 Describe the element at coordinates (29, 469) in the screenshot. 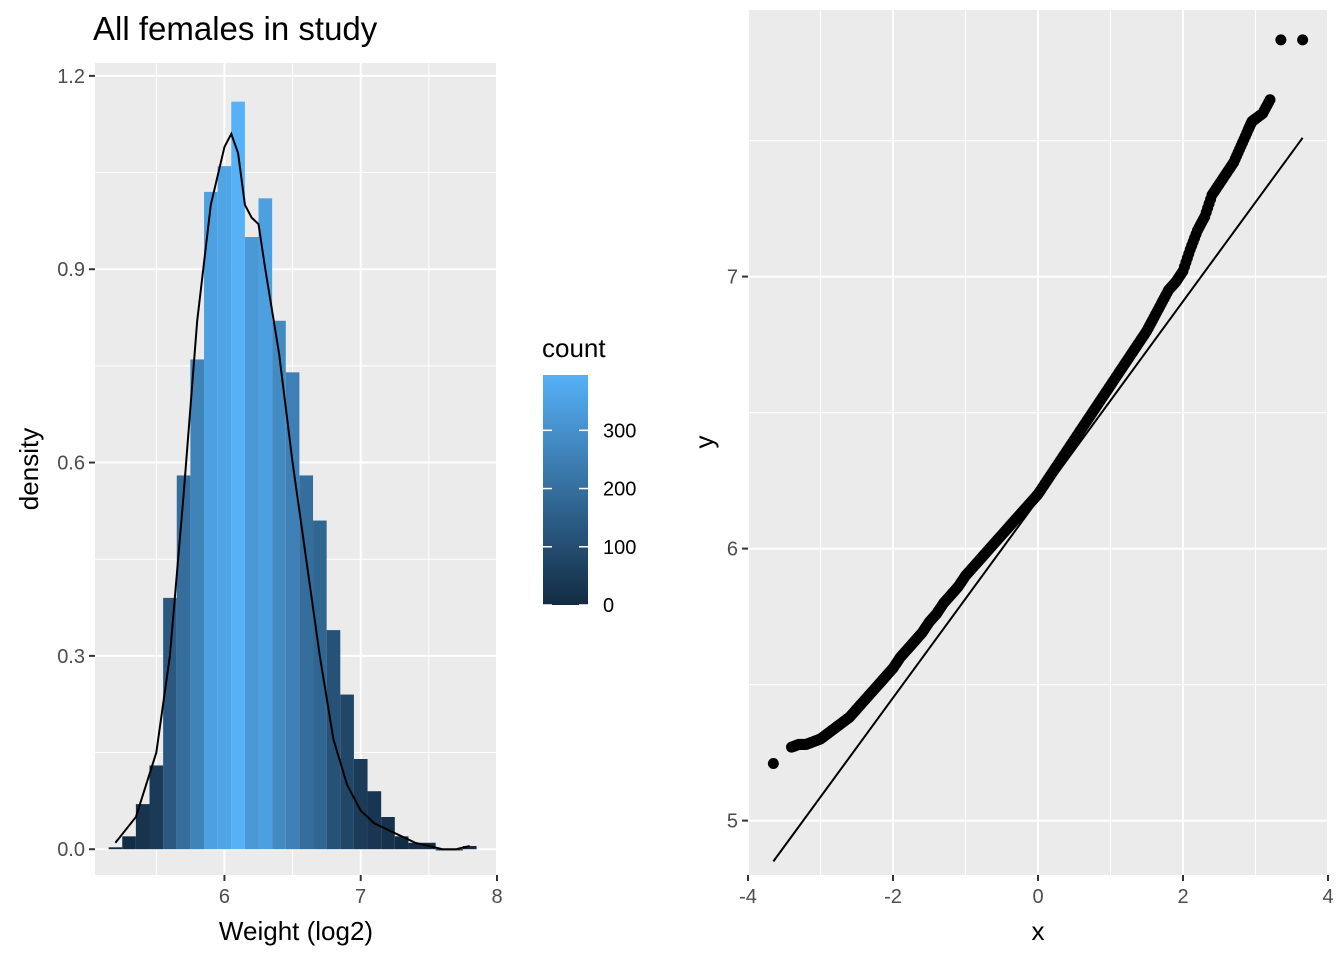

I see `histogram-y-axis-title: density` at that location.